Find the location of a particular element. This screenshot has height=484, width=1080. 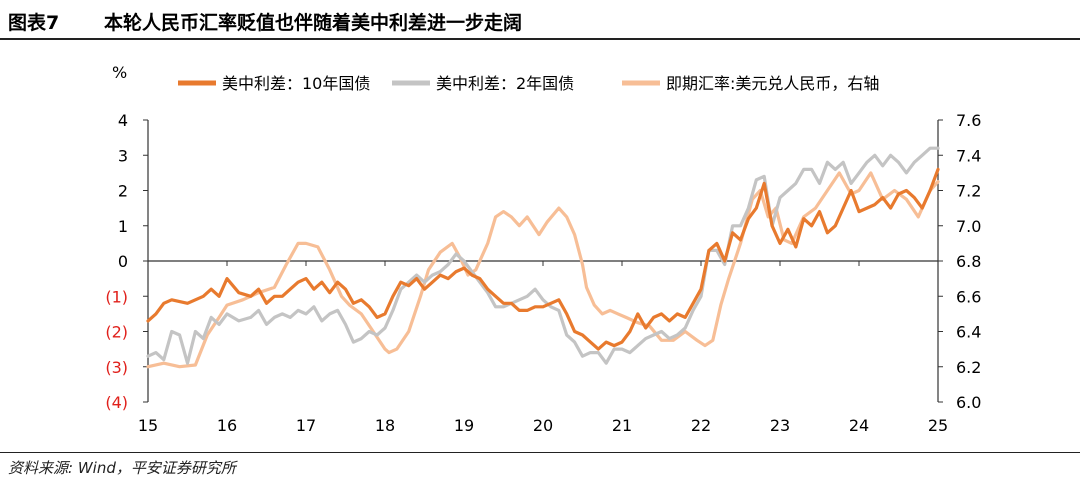

y-right-tick-label: 6.0 is located at coordinates (968, 402).